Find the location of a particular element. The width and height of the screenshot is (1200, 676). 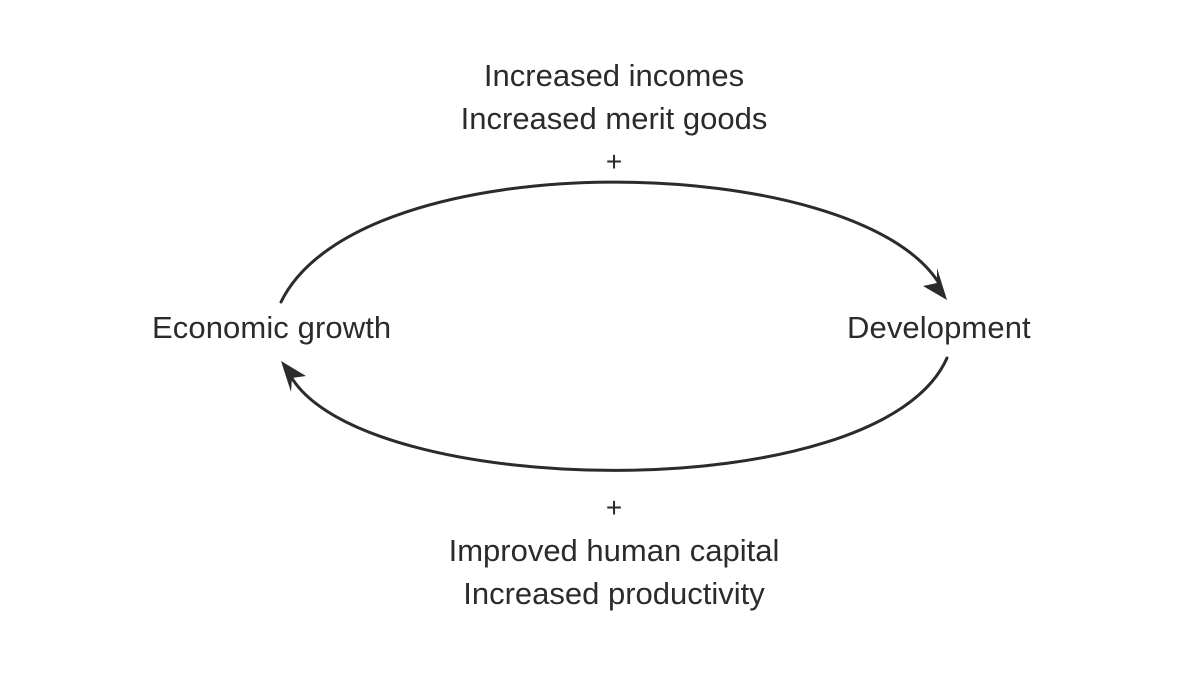

bottom-link-line-2: Increased productivity is located at coordinates (614, 593).